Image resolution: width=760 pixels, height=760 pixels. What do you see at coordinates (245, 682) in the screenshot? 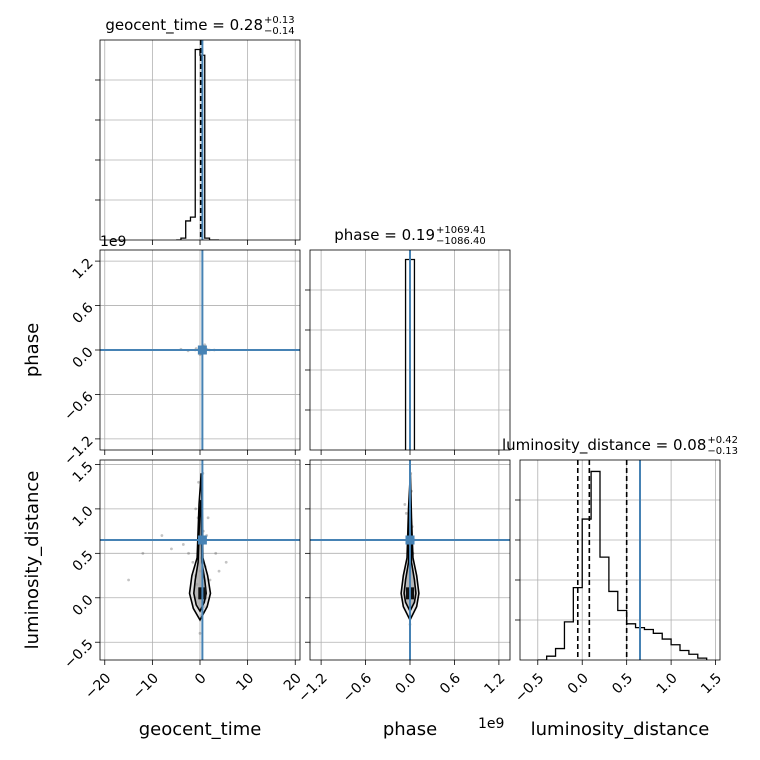
I see `x-tick-label: 10` at bounding box center [245, 682].